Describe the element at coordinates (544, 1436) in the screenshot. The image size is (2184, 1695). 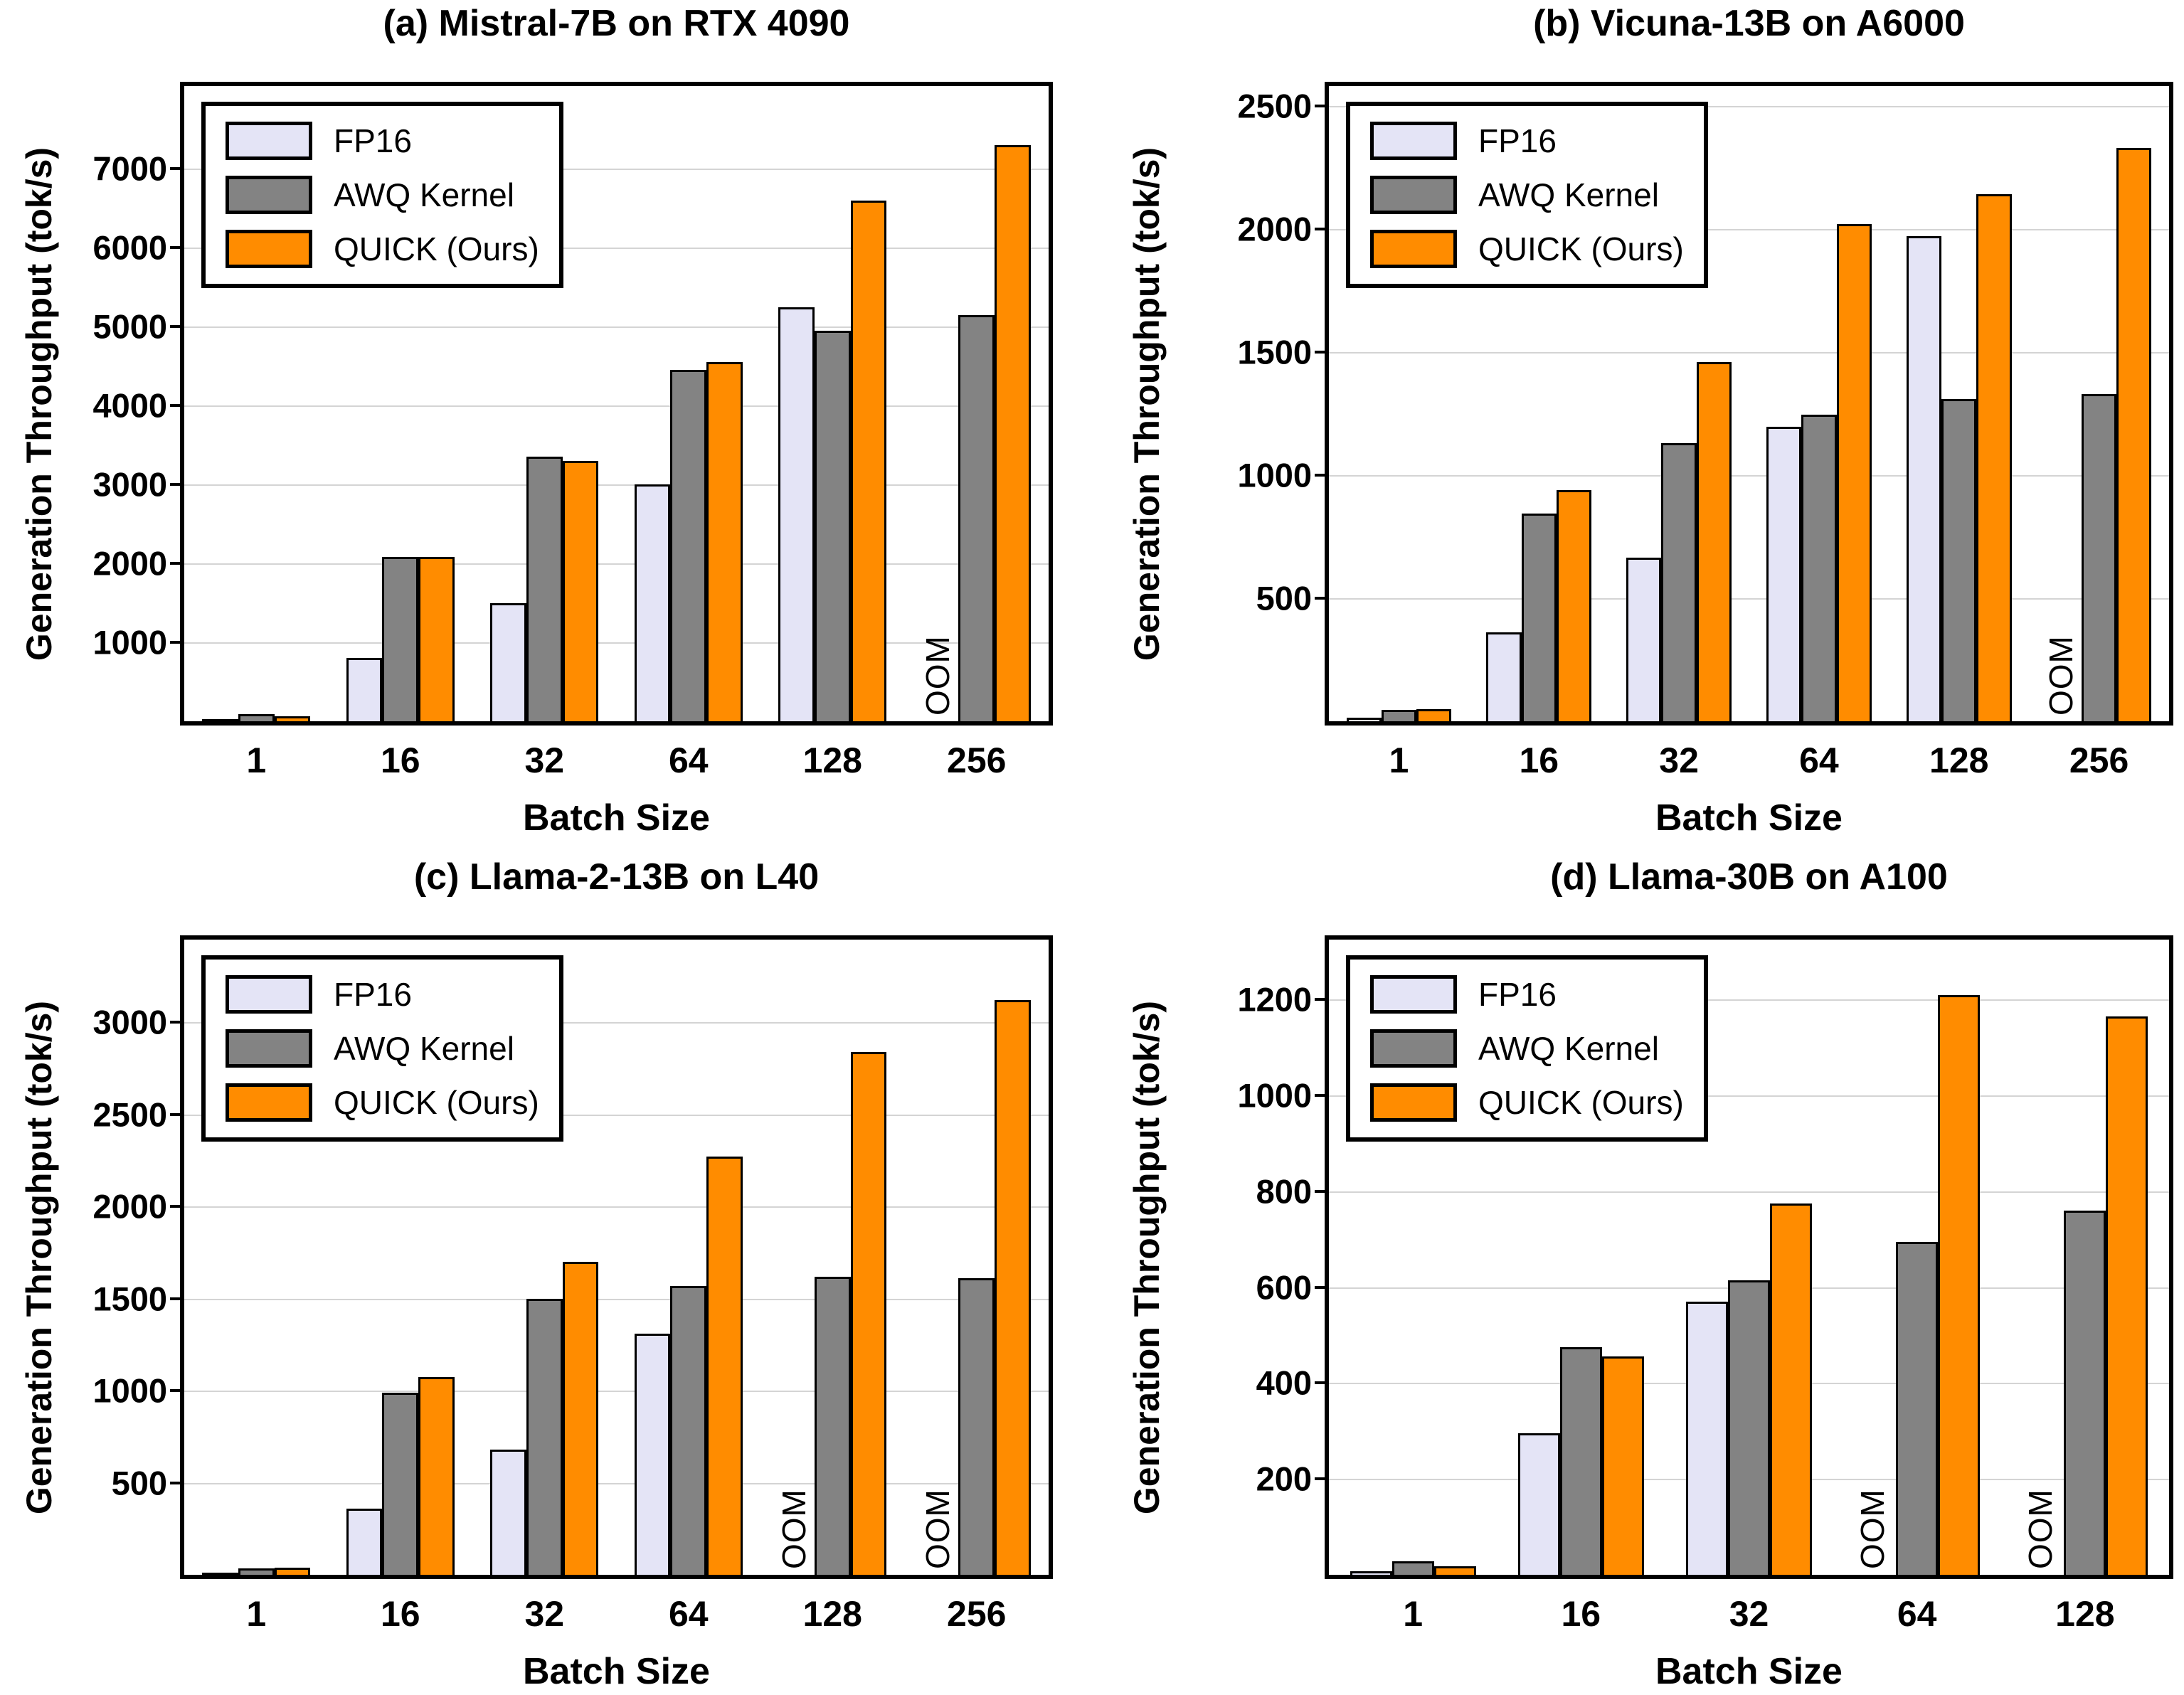
I see `bar-awq-kernel-bs32` at that location.